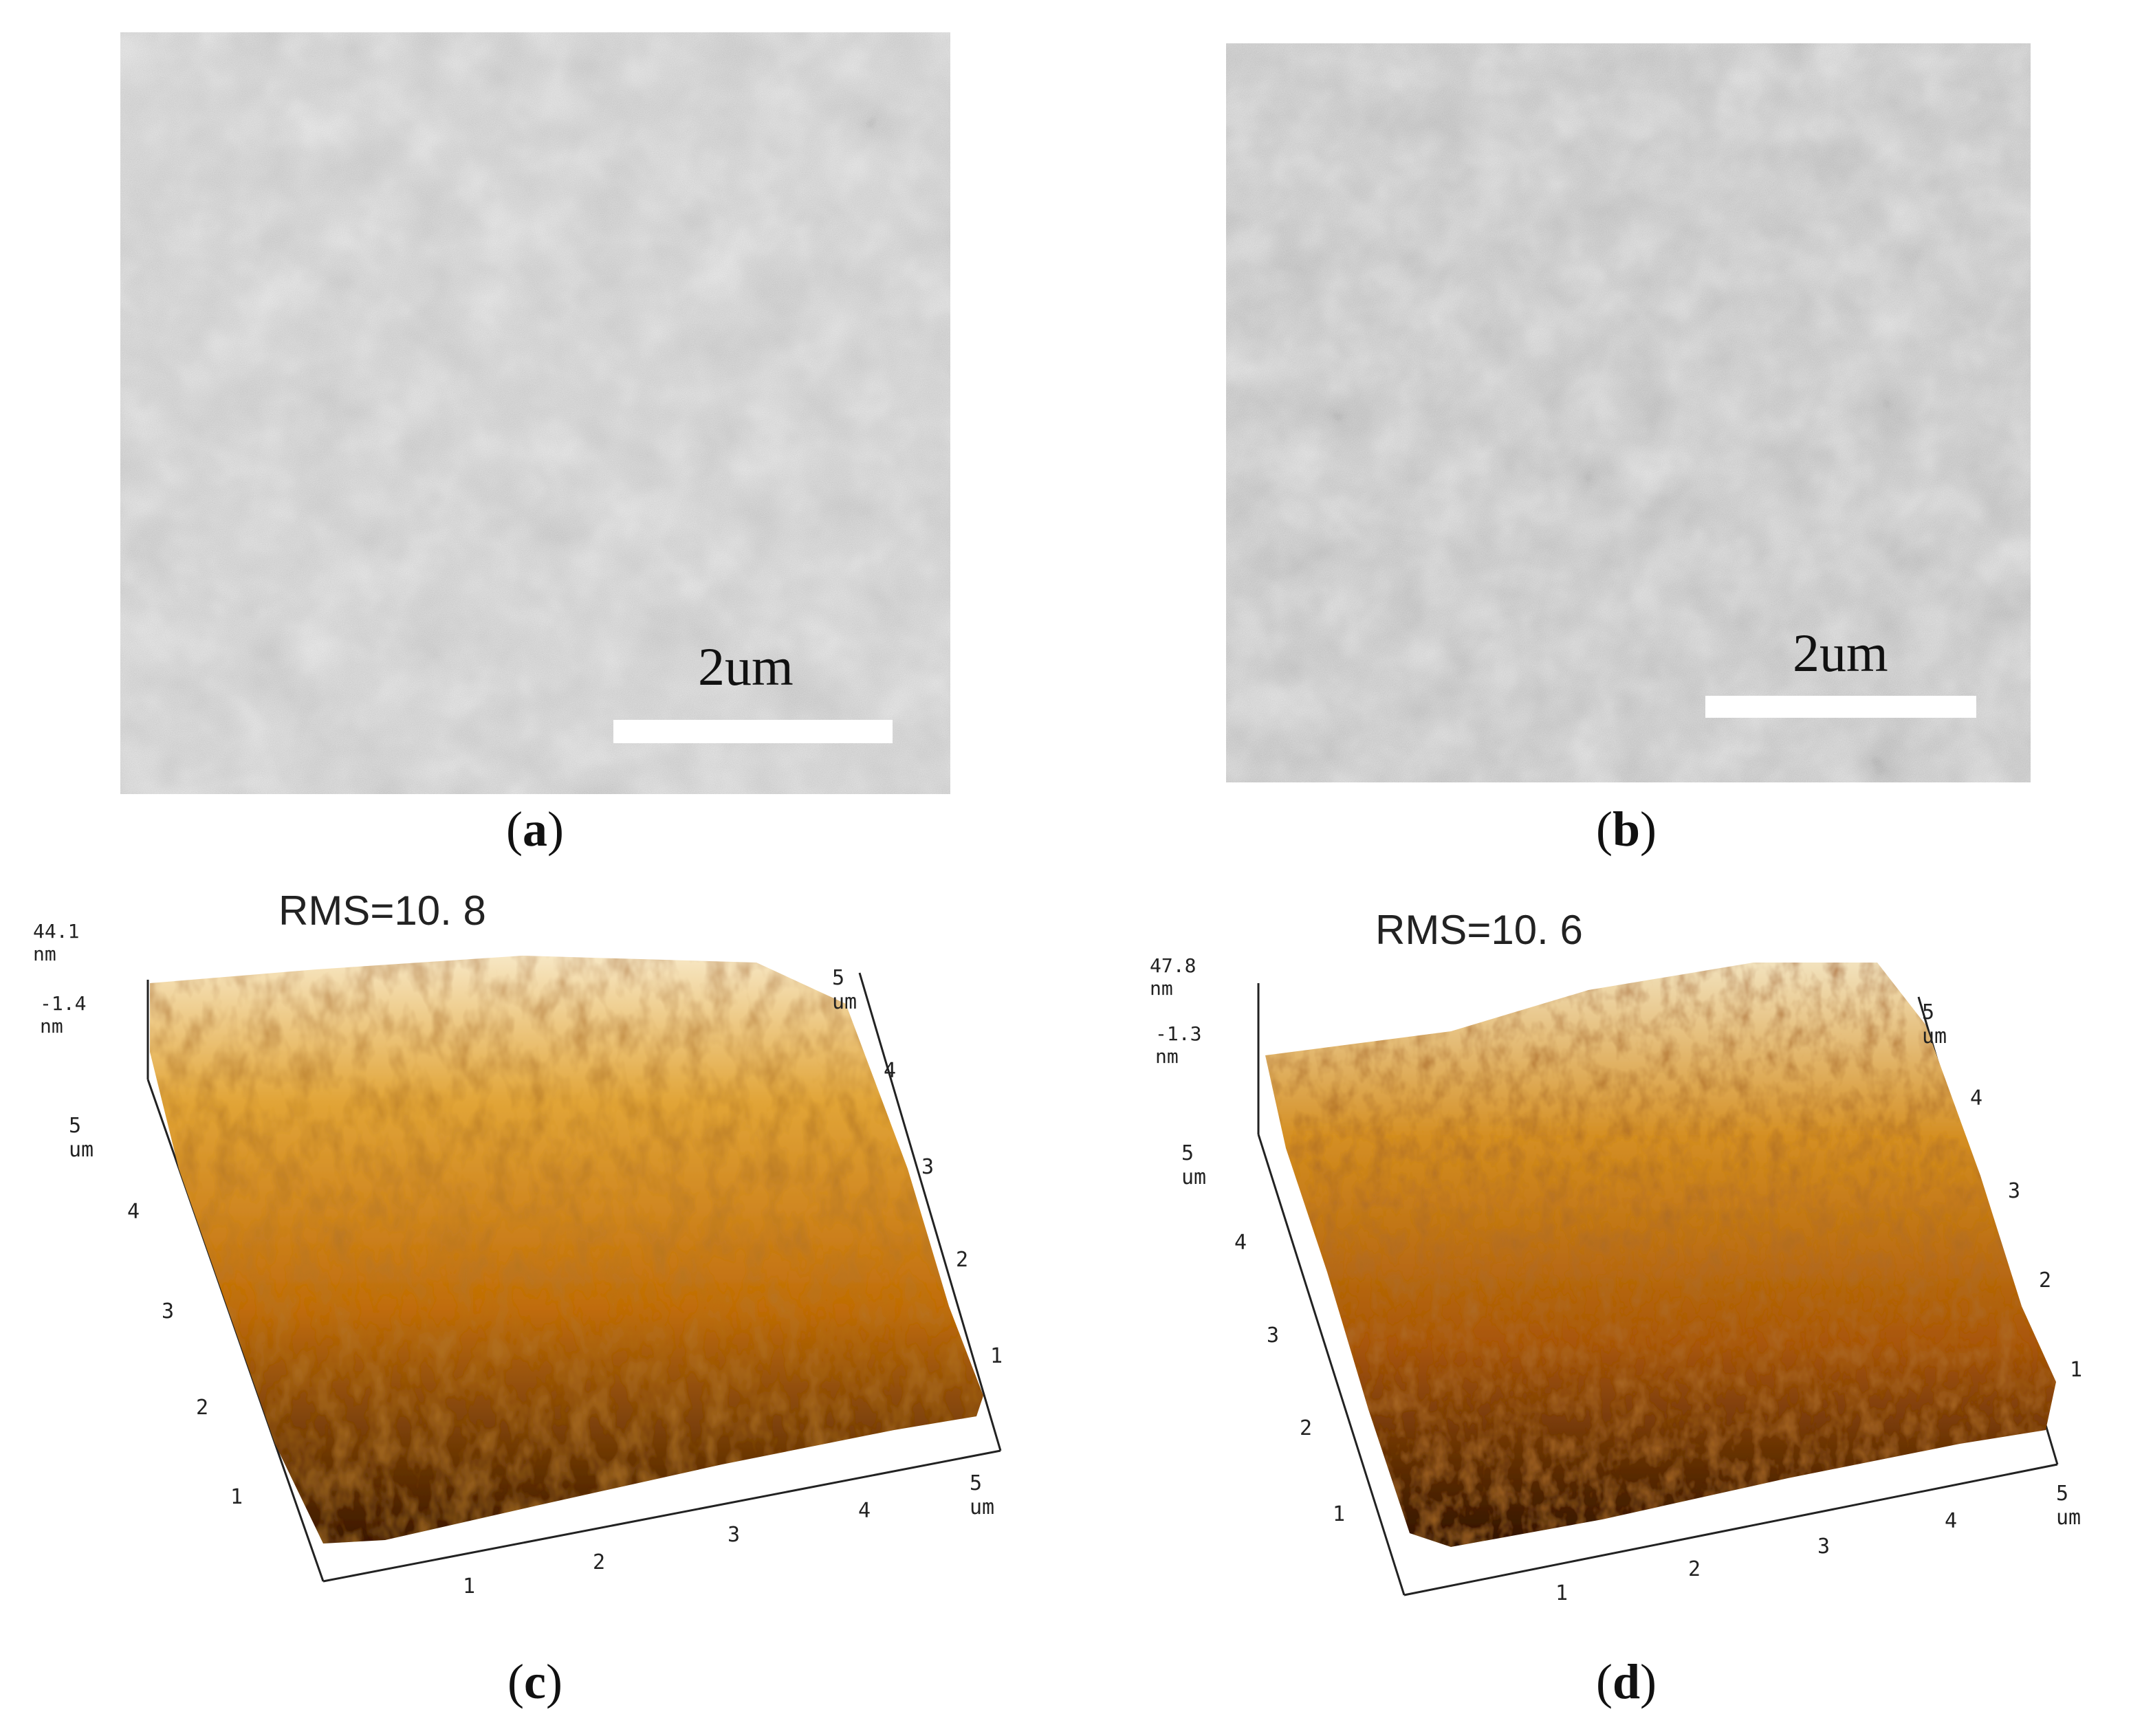  What do you see at coordinates (566, 1249) in the screenshot?
I see `afm-surface-fill-c` at bounding box center [566, 1249].